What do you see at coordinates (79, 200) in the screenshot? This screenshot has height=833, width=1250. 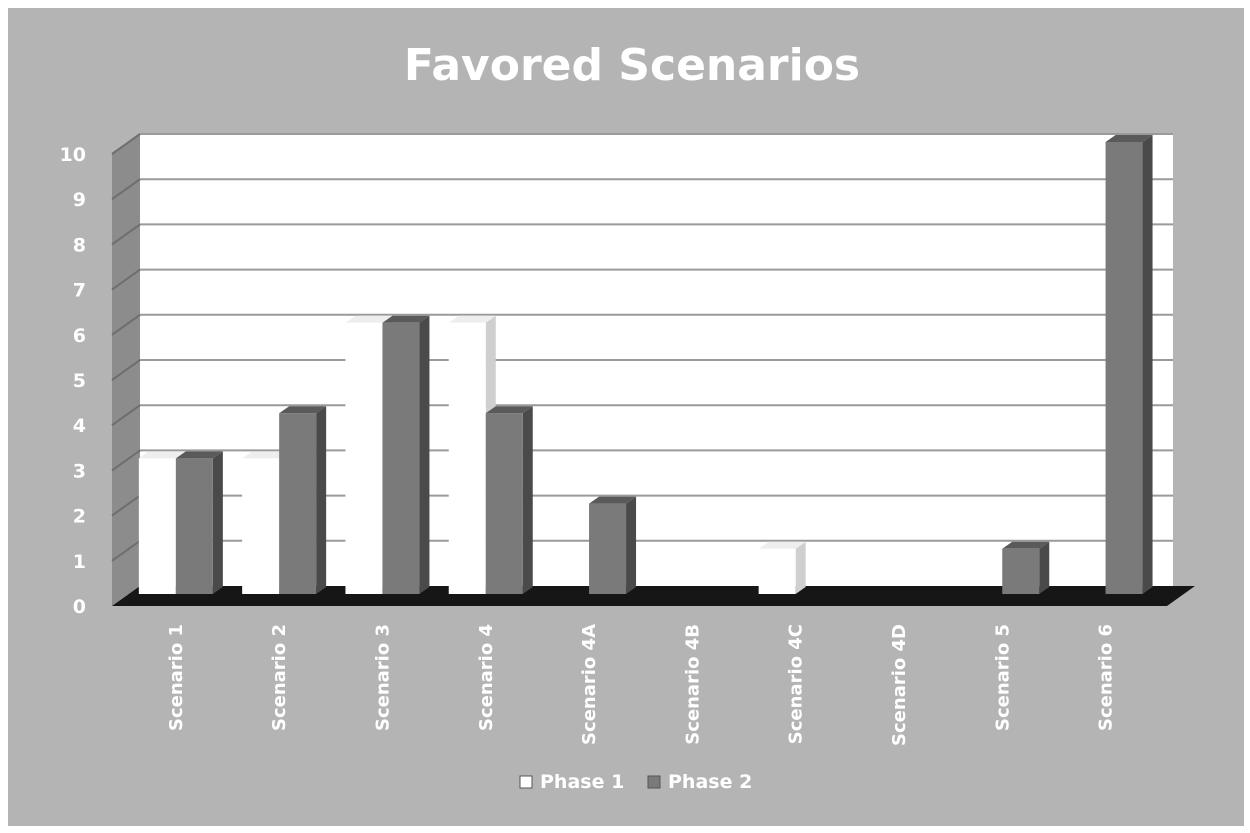 I see `y-tick-label: 9` at bounding box center [79, 200].